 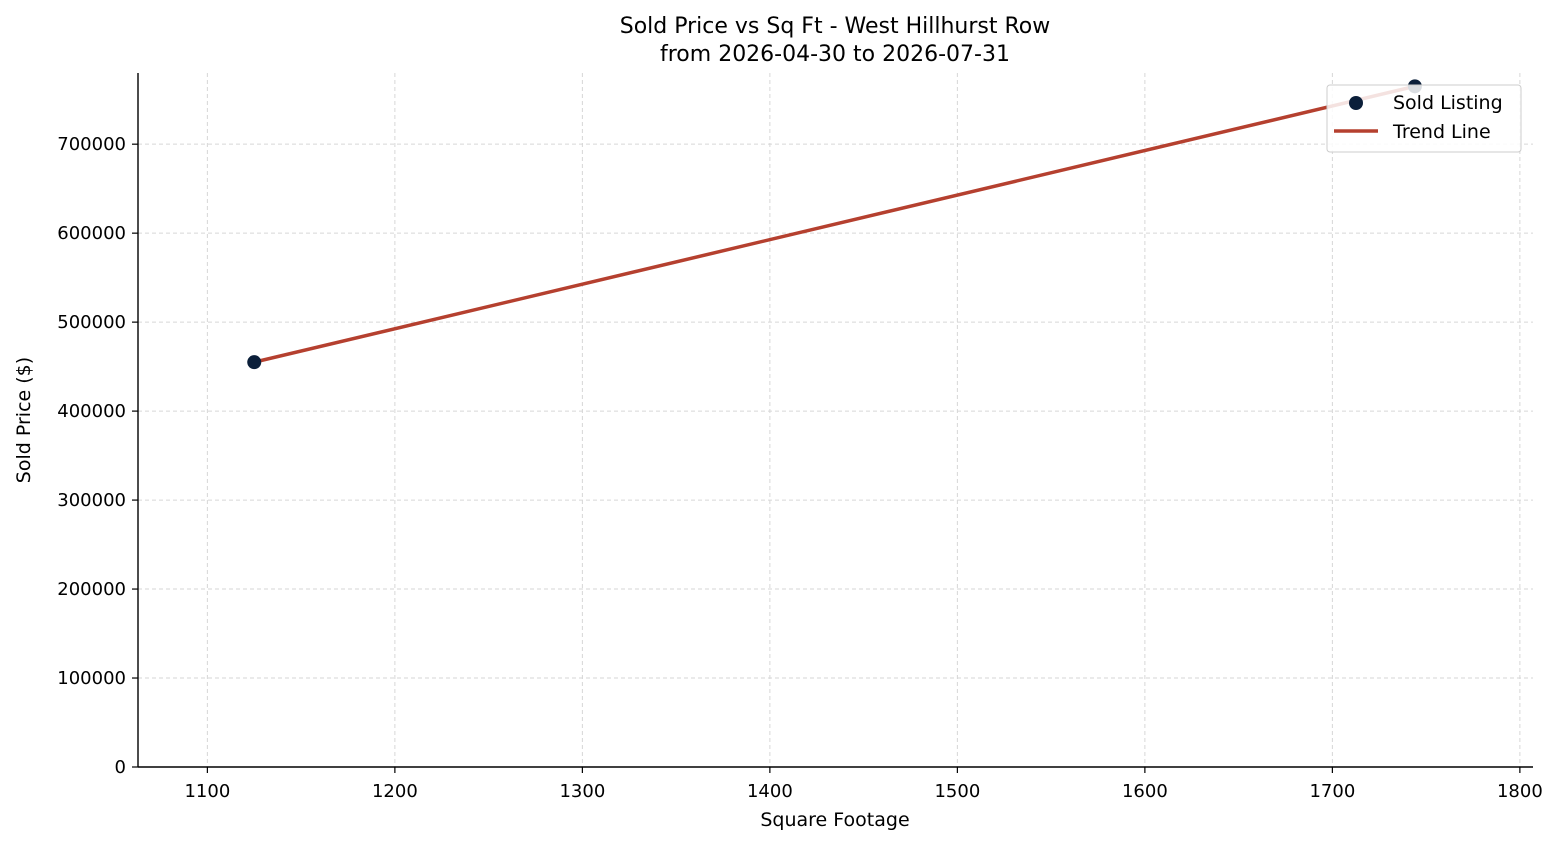 I want to click on x-axis-ticks: 1100 1200 1300 1400 1500 1600 1700 1800, so click(x=863, y=784).